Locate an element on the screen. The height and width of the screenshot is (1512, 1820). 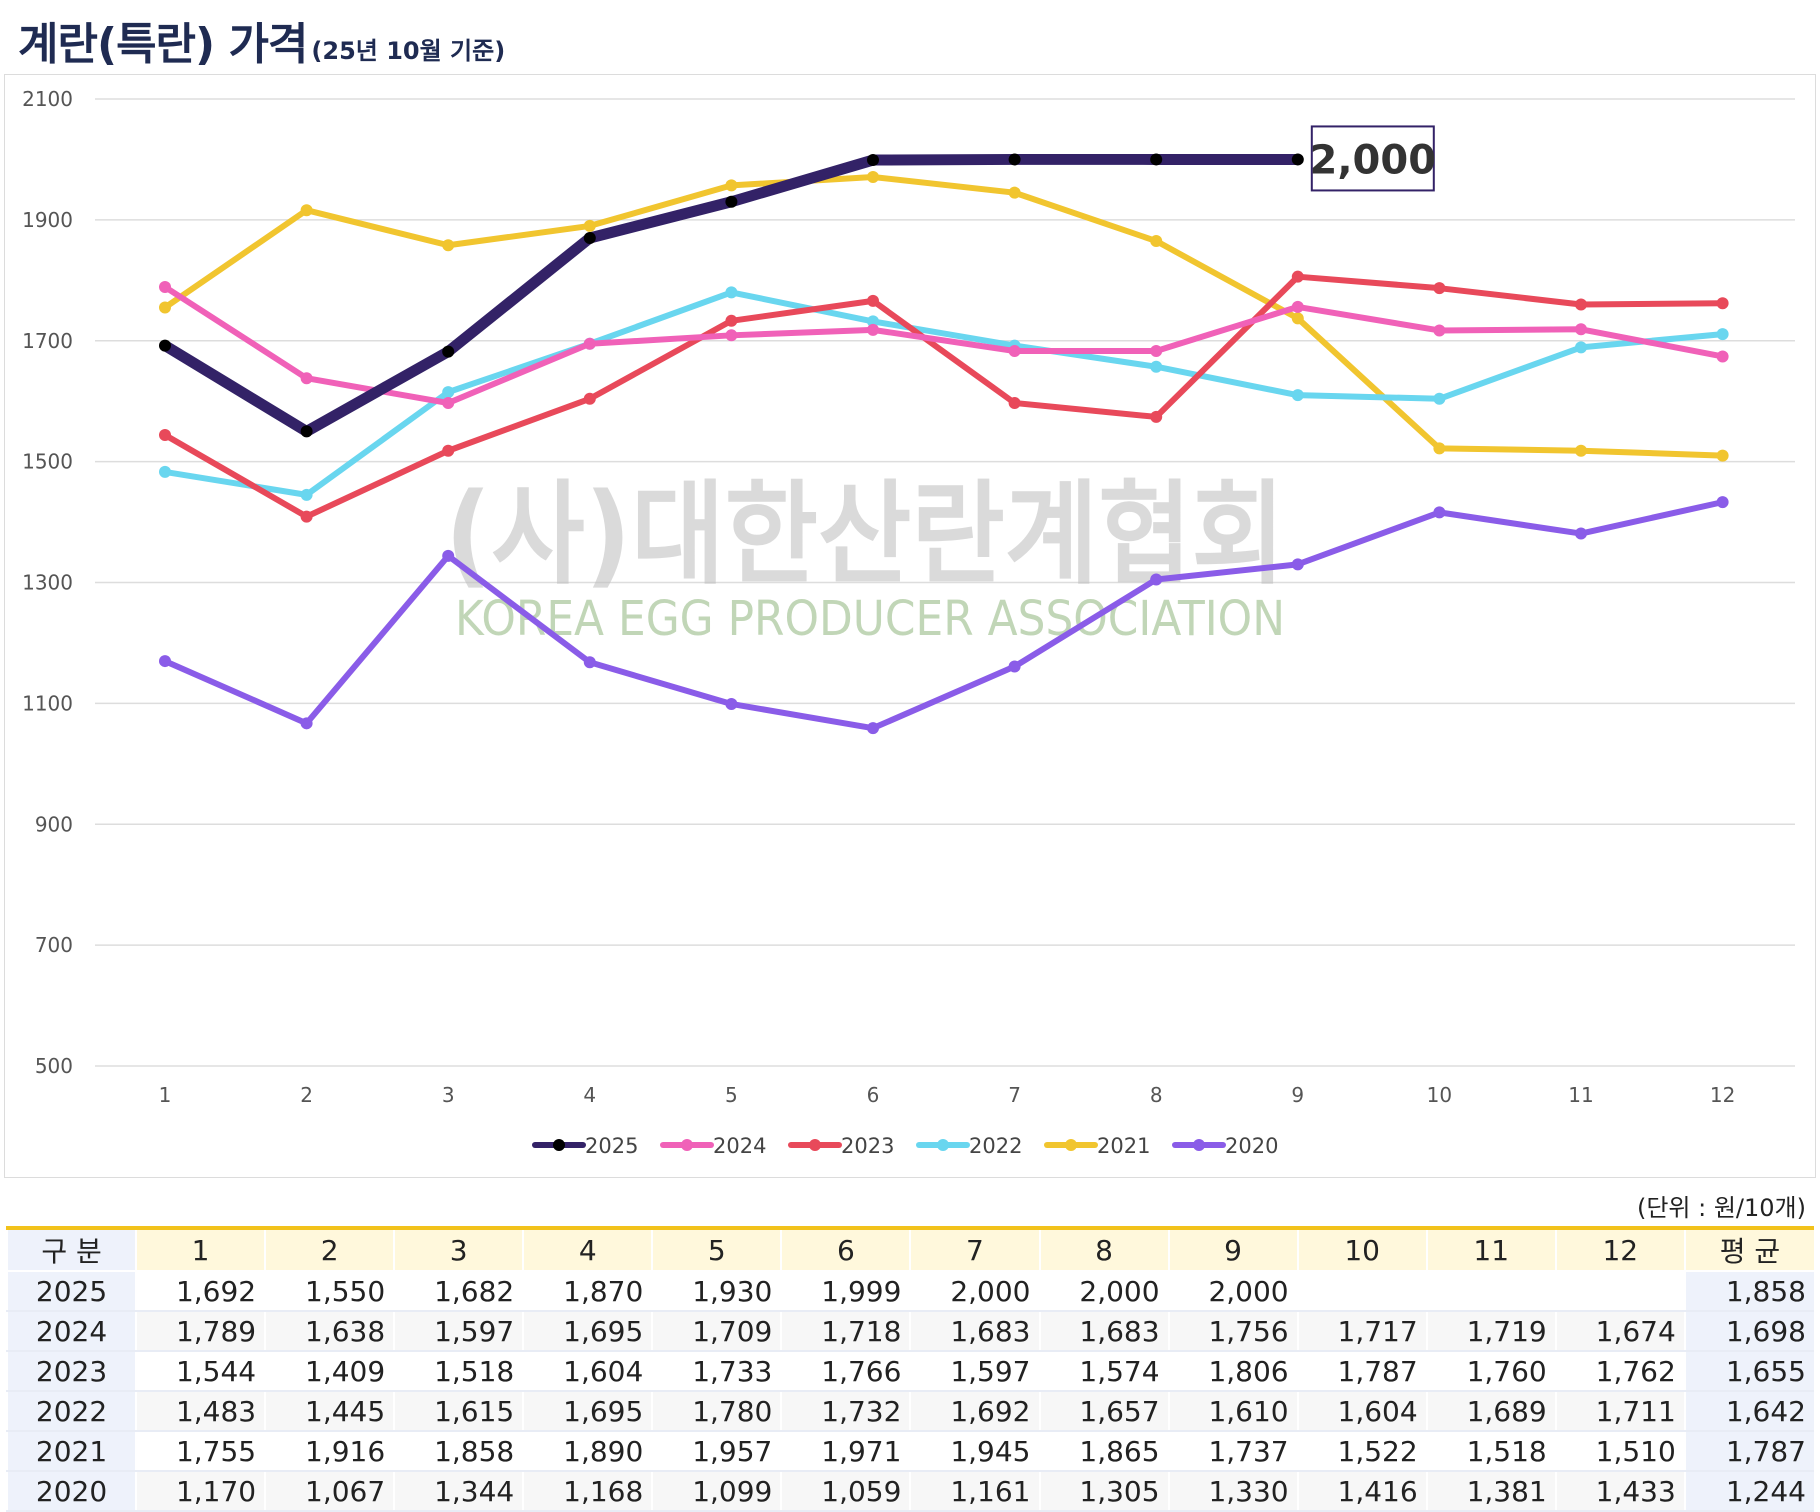
table-cell-year: 2022 is located at coordinates (71, 1411).